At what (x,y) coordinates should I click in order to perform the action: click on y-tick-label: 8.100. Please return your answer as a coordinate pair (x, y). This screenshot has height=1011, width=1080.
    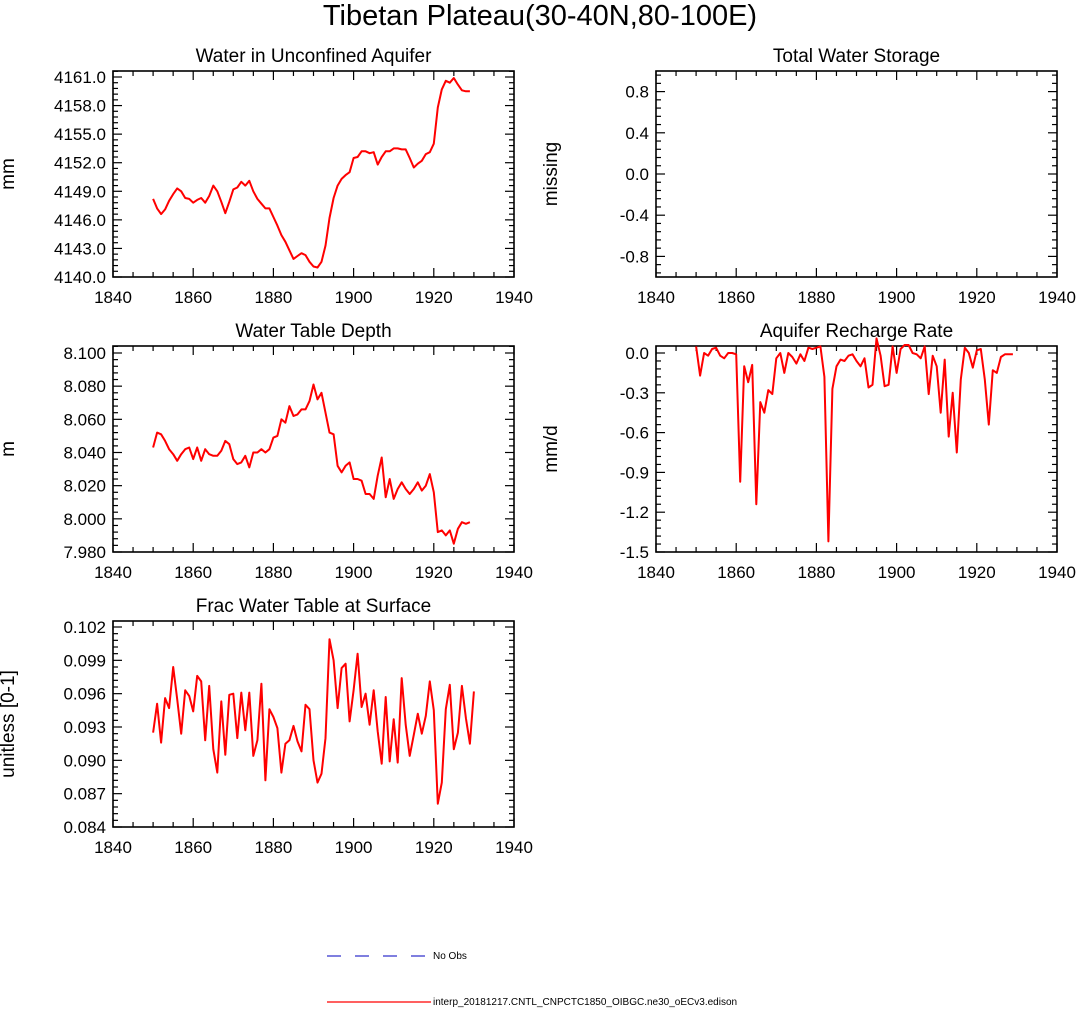
    Looking at the image, I should click on (84, 353).